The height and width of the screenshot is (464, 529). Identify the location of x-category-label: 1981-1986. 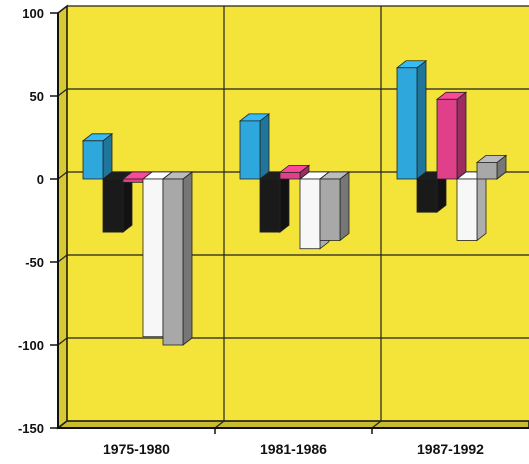
(293, 449).